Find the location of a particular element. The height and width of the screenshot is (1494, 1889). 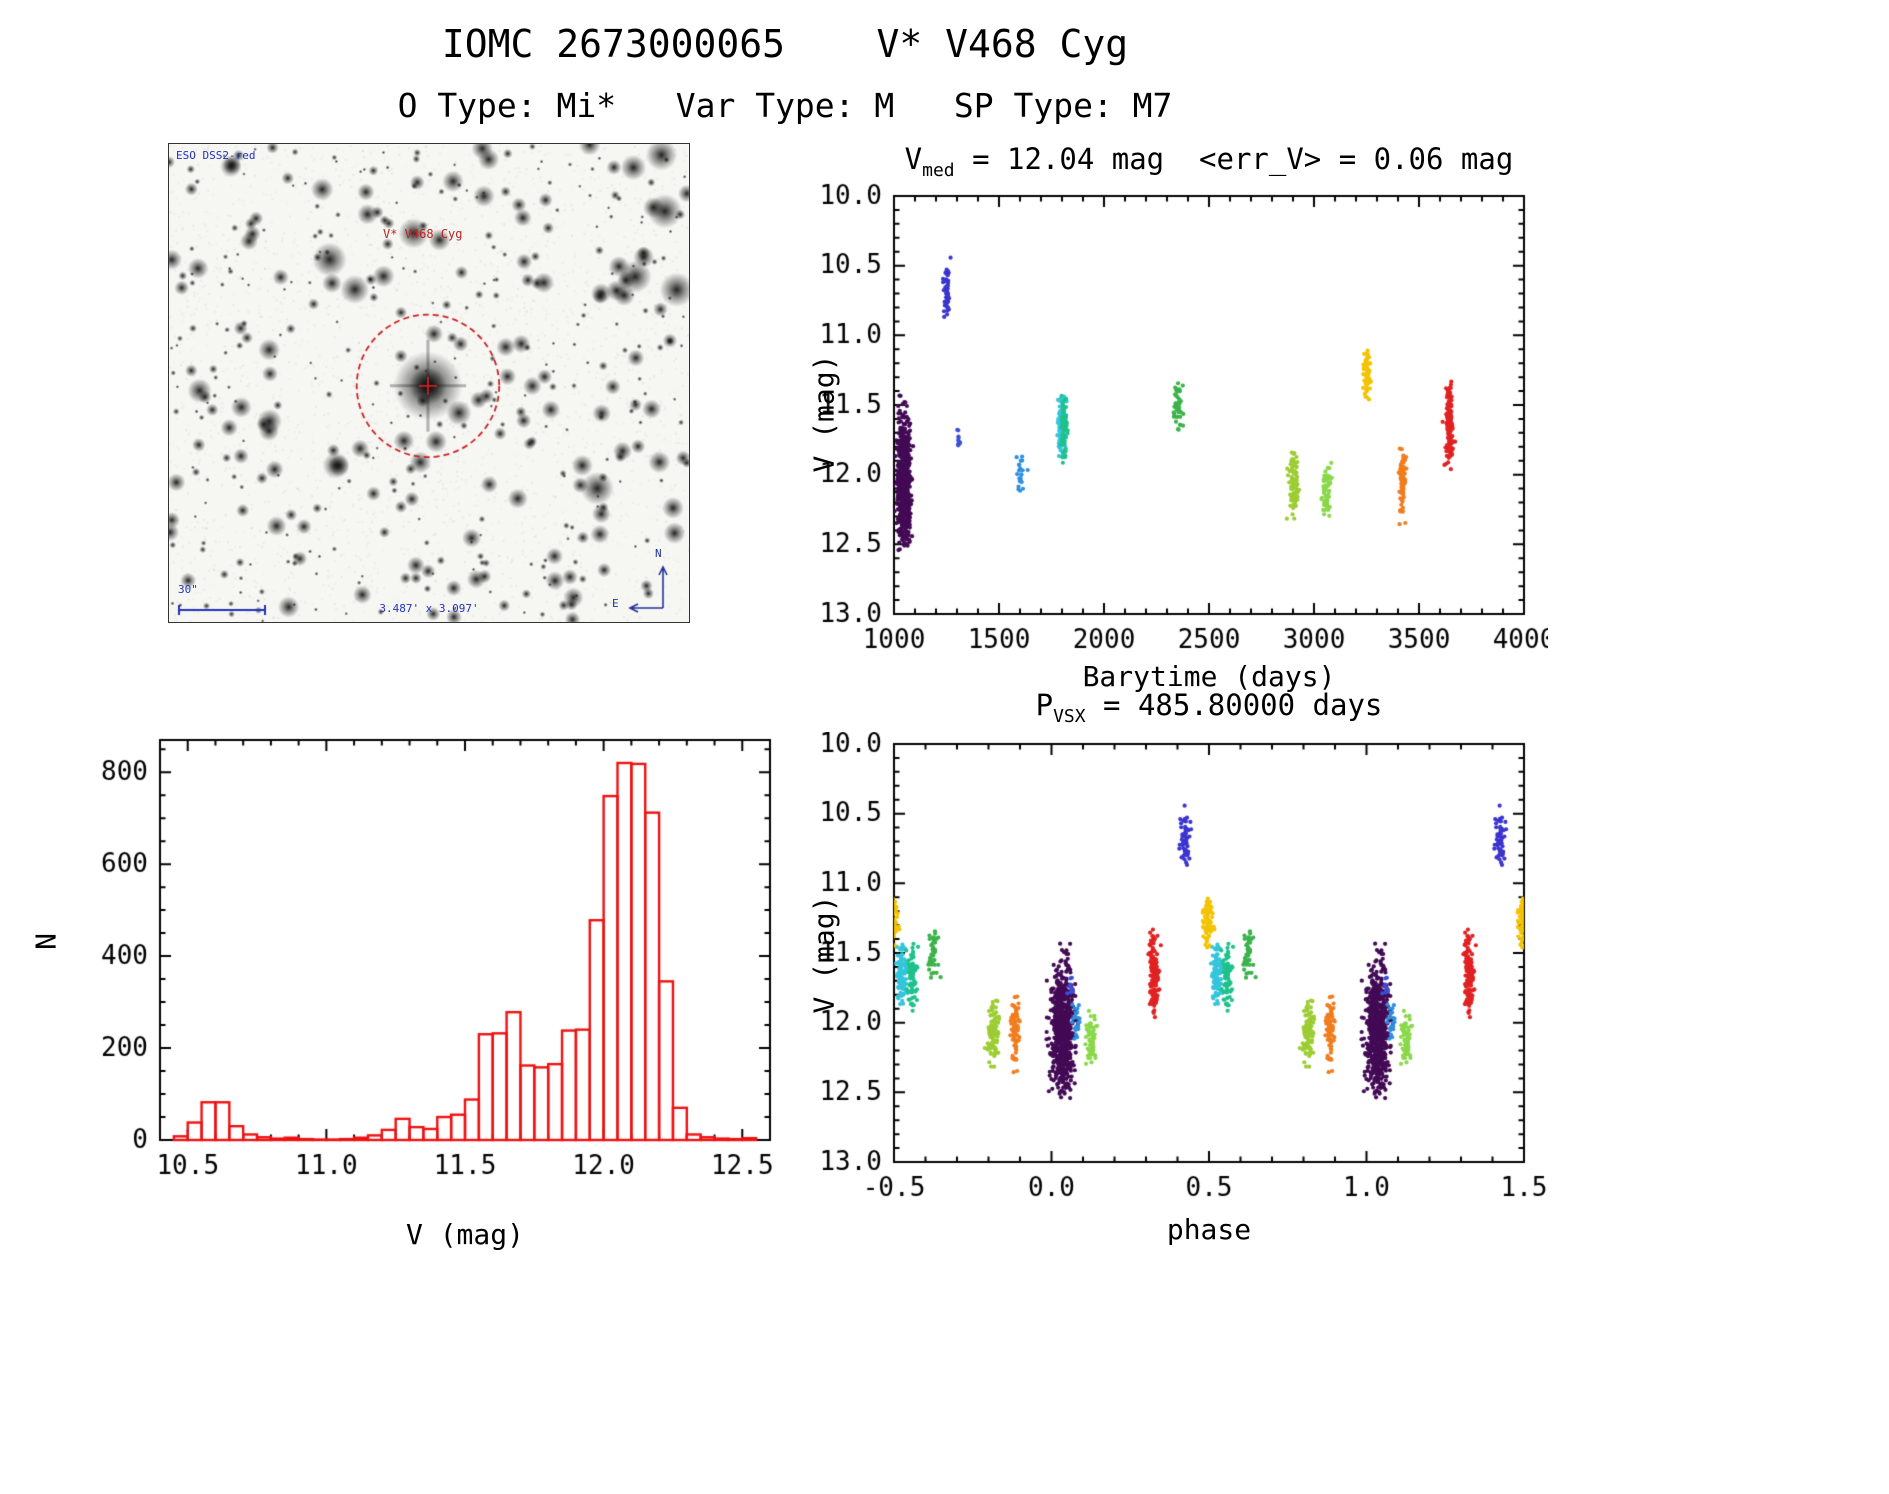

fov-size-label: 3.487' x 3.097' is located at coordinates (429, 608).